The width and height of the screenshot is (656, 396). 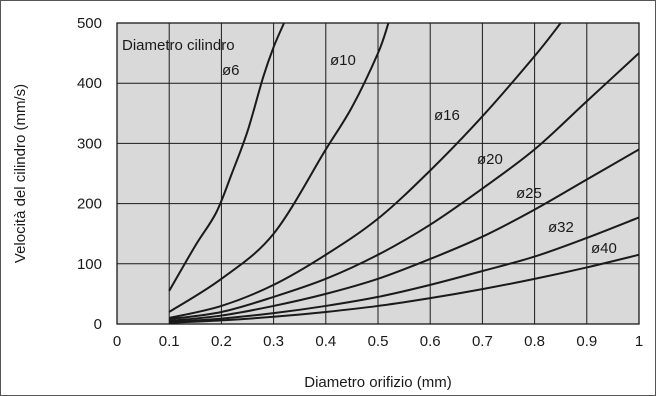 What do you see at coordinates (378, 382) in the screenshot?
I see `x-axis-label: Diametro orifizio (mm)` at bounding box center [378, 382].